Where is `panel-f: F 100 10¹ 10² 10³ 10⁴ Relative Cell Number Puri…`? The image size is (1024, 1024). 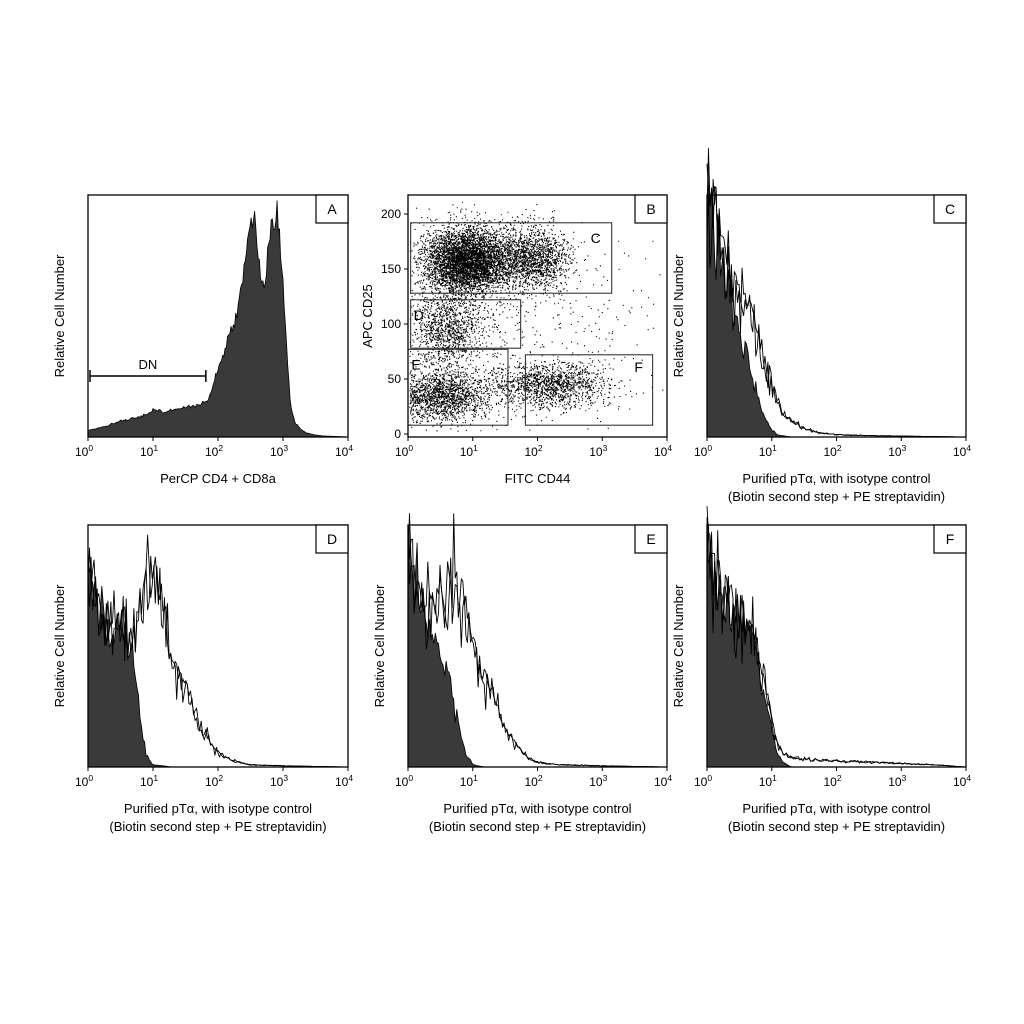
panel-f: F 100 10¹ 10² 10³ 10⁴ Relative Cell Number Puri… is located at coordinates (821, 670).